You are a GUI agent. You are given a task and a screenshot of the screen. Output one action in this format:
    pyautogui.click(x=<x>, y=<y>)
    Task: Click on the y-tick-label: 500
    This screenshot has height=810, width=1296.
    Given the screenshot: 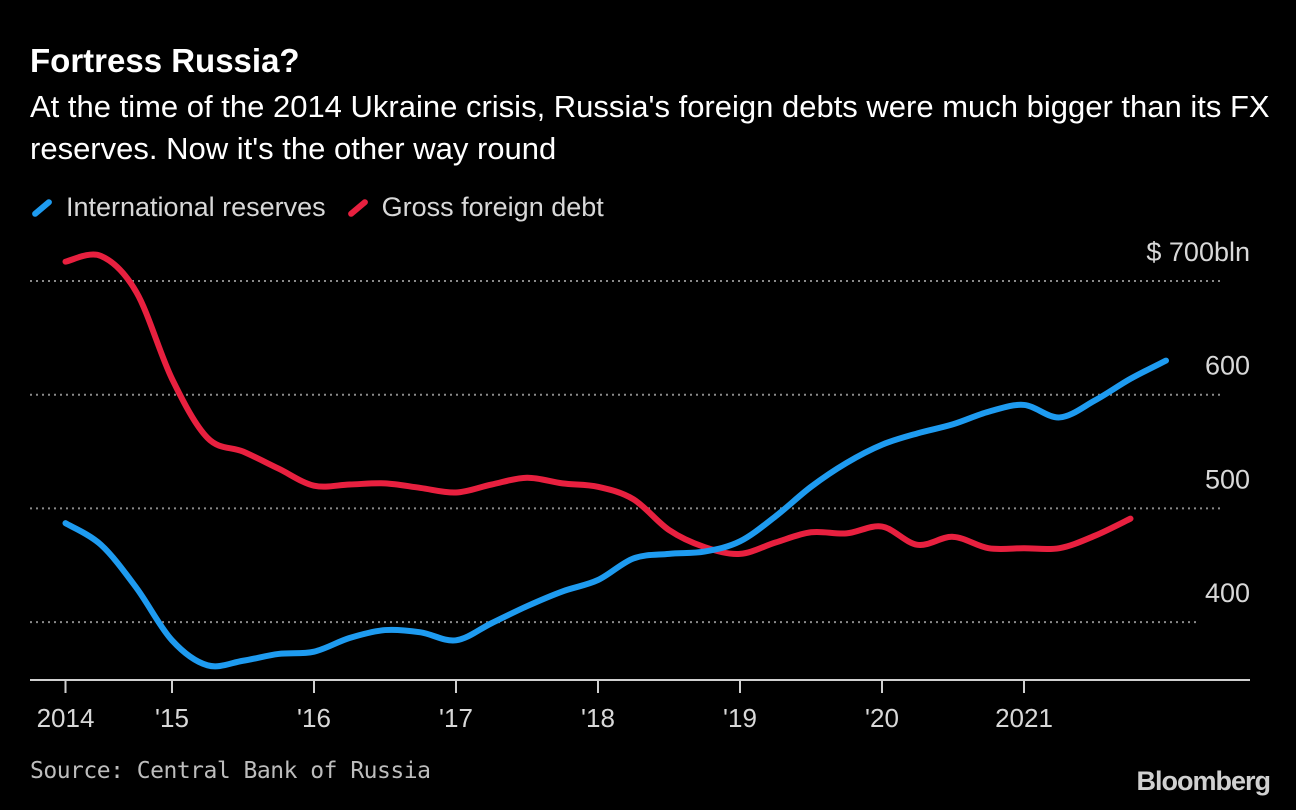 What is the action you would take?
    pyautogui.click(x=1227, y=479)
    